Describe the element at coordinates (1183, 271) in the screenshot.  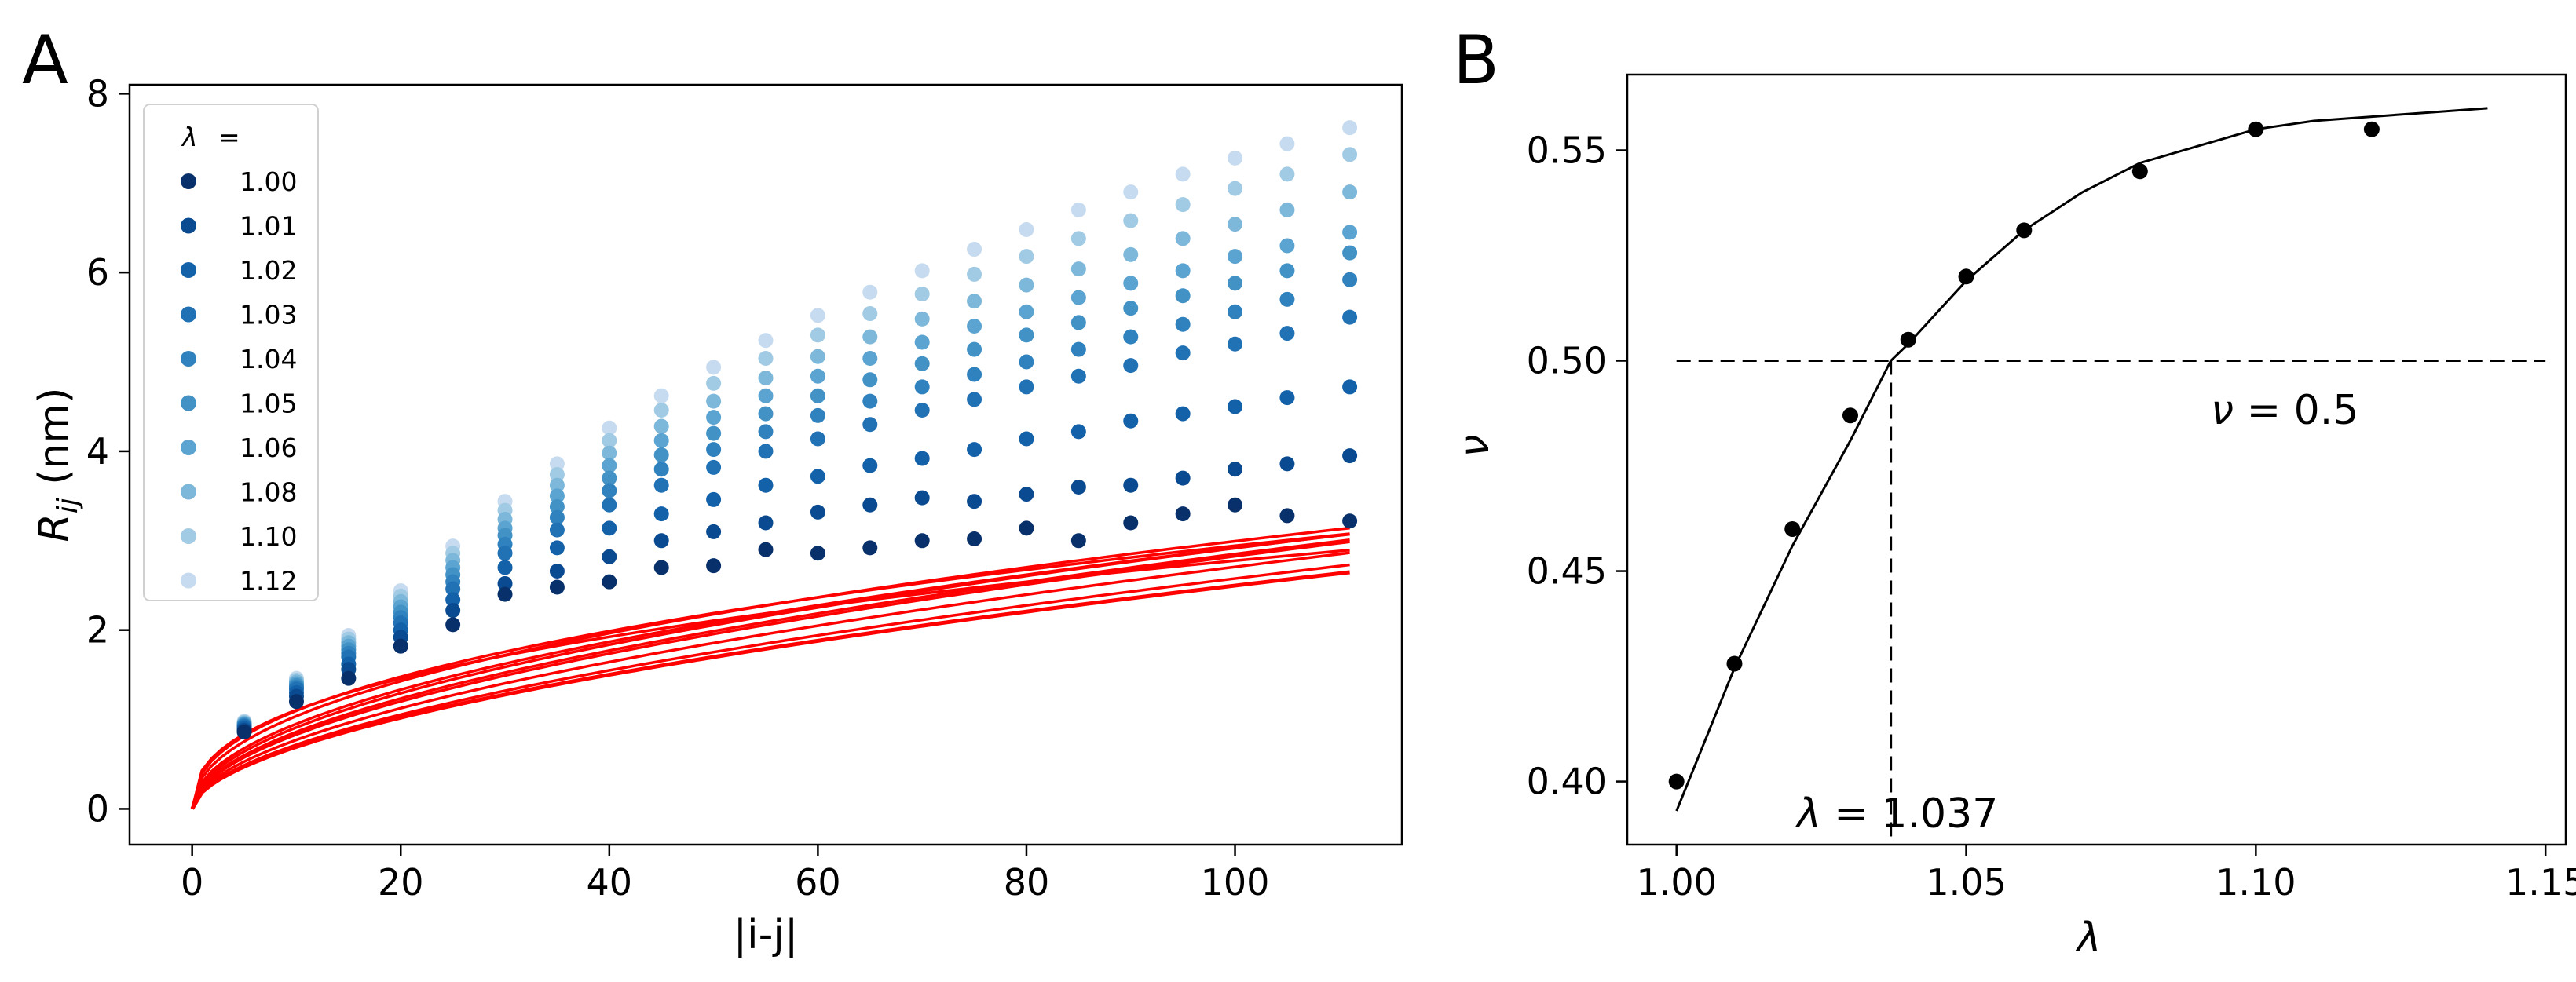
I see `point-1.06-18` at that location.